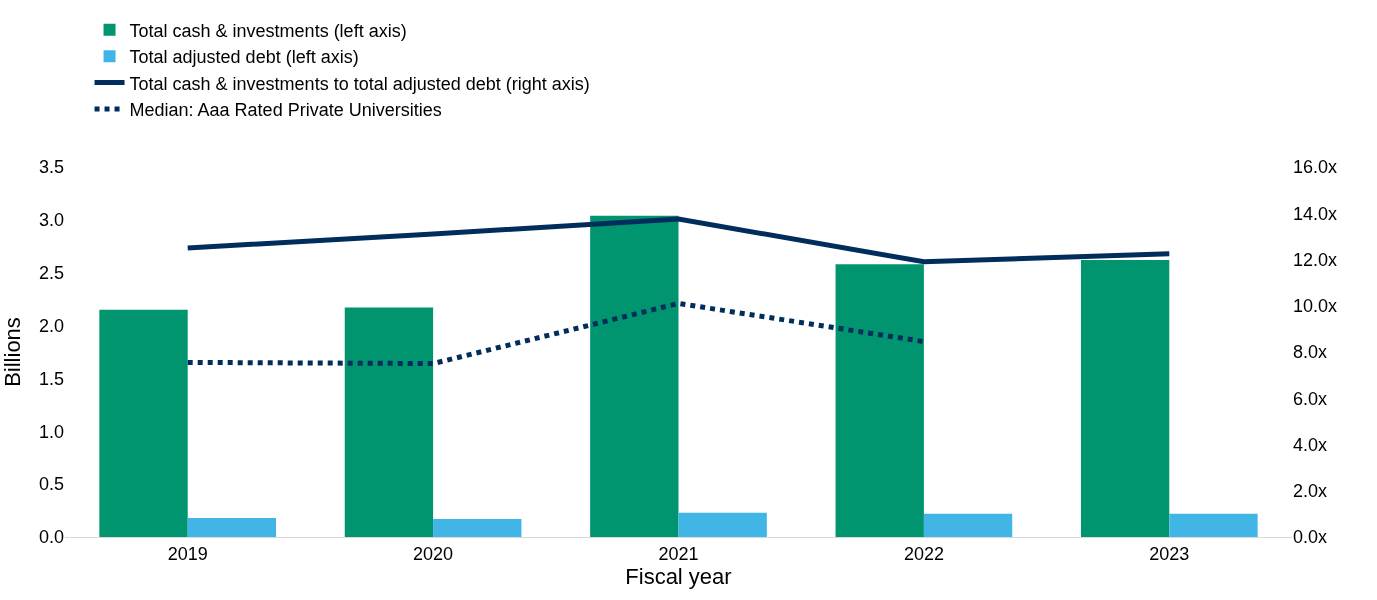  What do you see at coordinates (51, 167) in the screenshot?
I see `y-tick-label: 3.5` at bounding box center [51, 167].